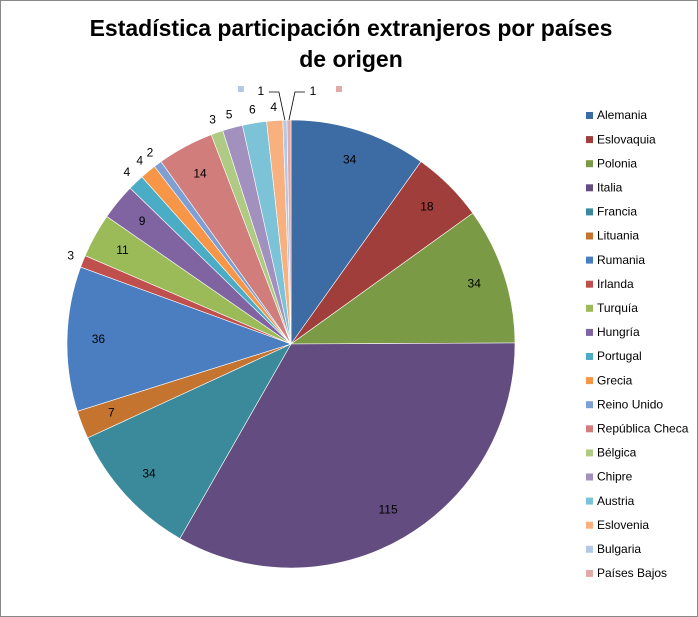 This screenshot has width=698, height=617. Describe the element at coordinates (622, 115) in the screenshot. I see `legend-label: Alemania` at that location.